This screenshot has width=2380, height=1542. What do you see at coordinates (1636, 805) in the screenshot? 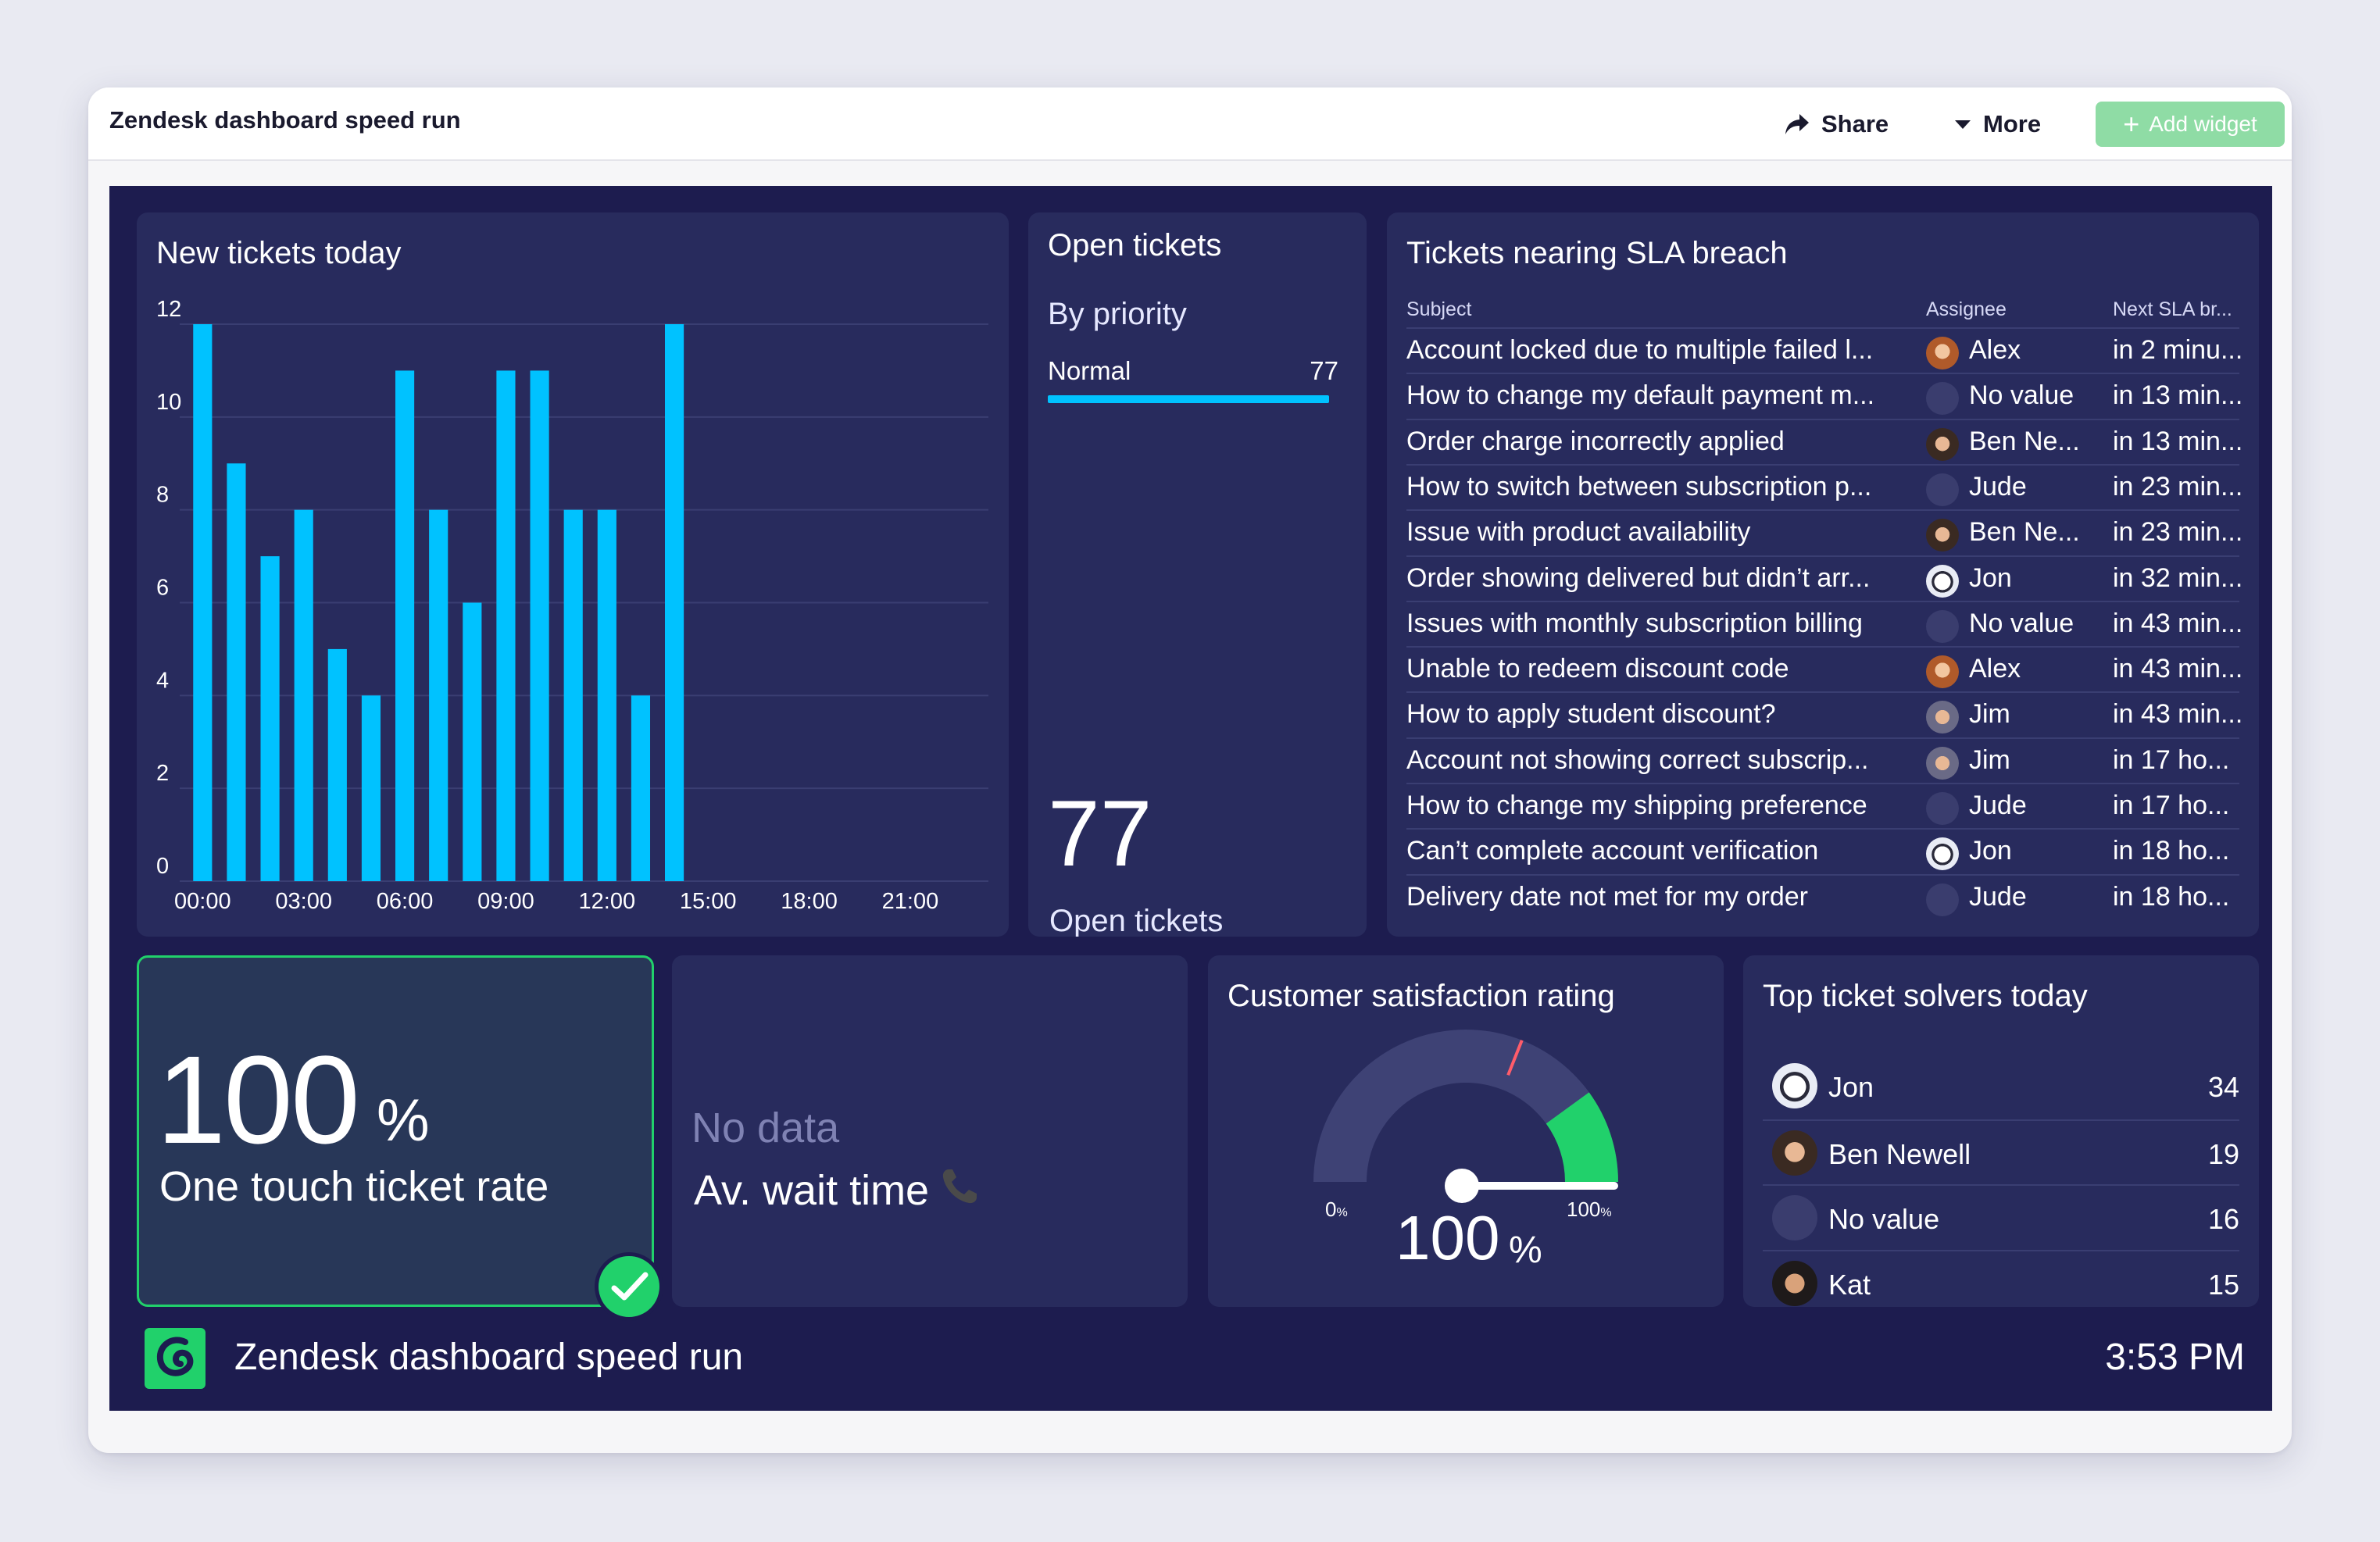
I see `ticket-subject: How to change my shipping preference` at bounding box center [1636, 805].